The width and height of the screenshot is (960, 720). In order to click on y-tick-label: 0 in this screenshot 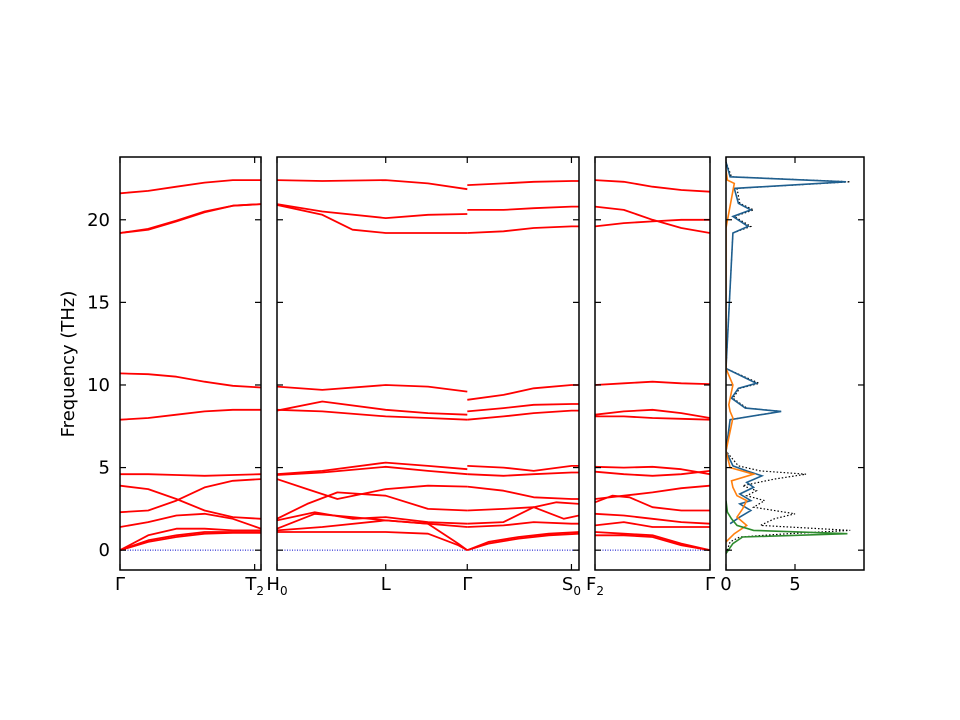, I will do `click(104, 550)`.